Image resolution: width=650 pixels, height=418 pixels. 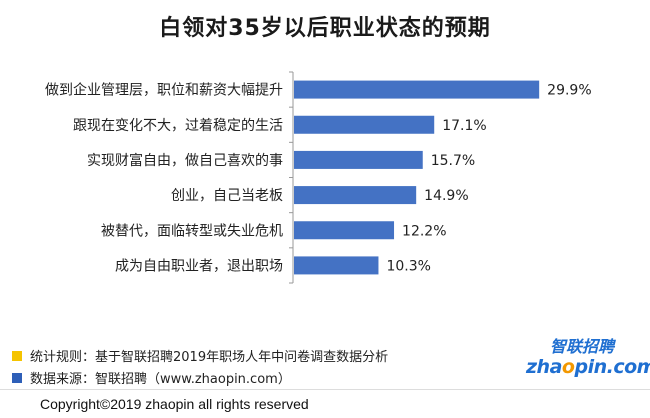 I want to click on zhaopin-logo: 智联招聘 zhaopin.com, so click(x=588, y=359).